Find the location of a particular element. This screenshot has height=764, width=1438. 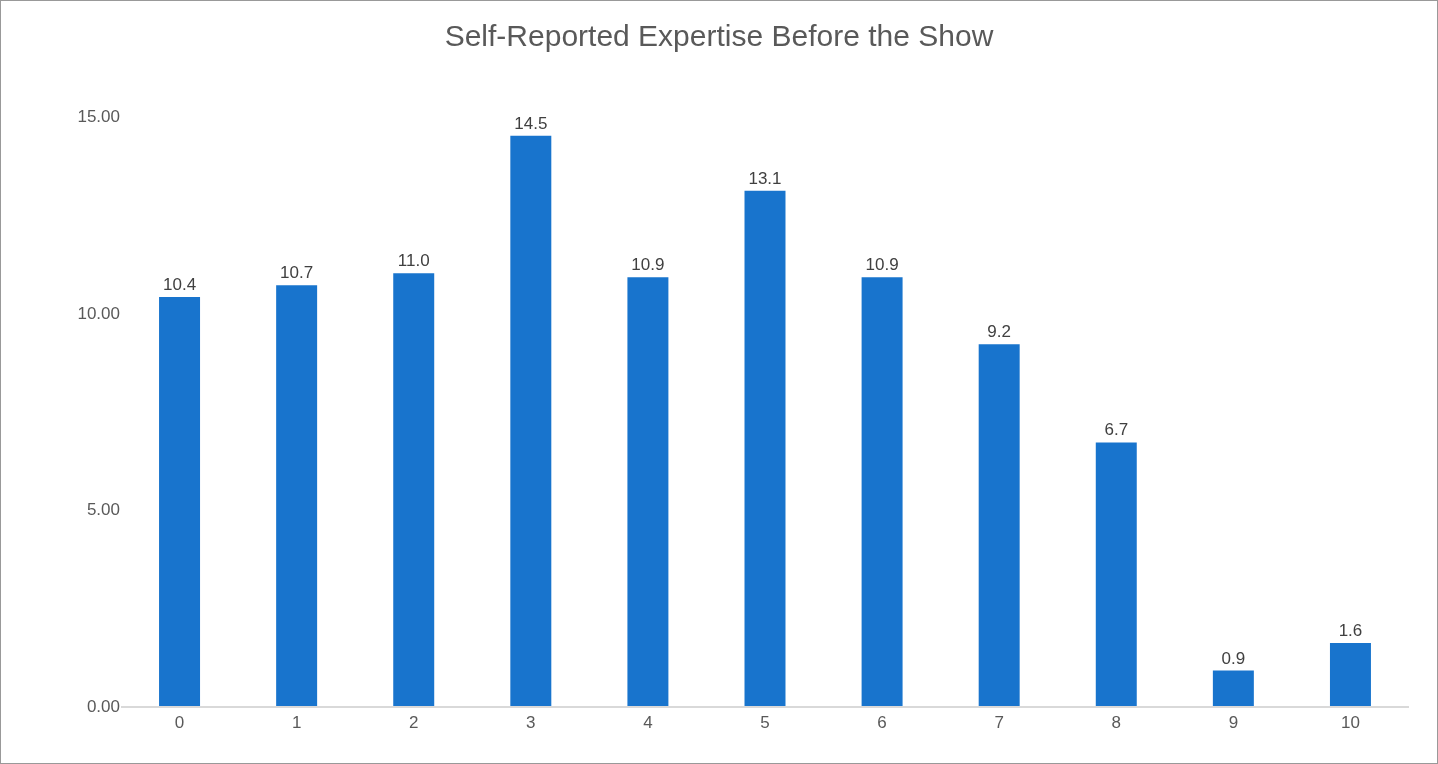

data-label: 11.0 is located at coordinates (413, 261).